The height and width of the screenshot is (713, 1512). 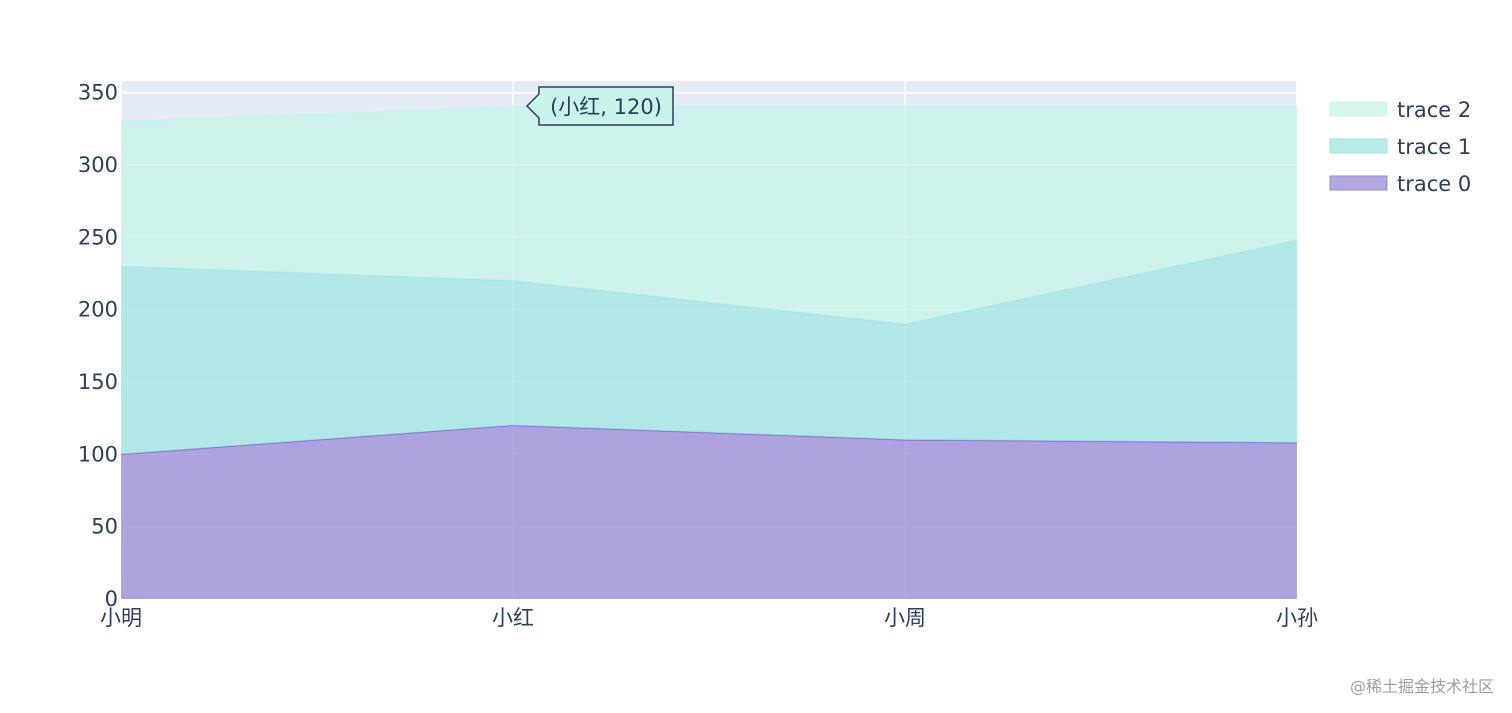 What do you see at coordinates (1297, 618) in the screenshot?
I see `x-tick-label: 小孙` at bounding box center [1297, 618].